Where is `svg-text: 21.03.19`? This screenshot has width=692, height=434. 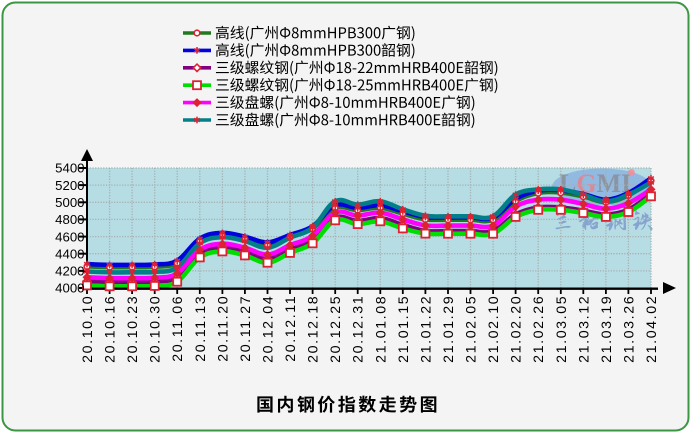
svg-text: 21.03.19 is located at coordinates (607, 329).